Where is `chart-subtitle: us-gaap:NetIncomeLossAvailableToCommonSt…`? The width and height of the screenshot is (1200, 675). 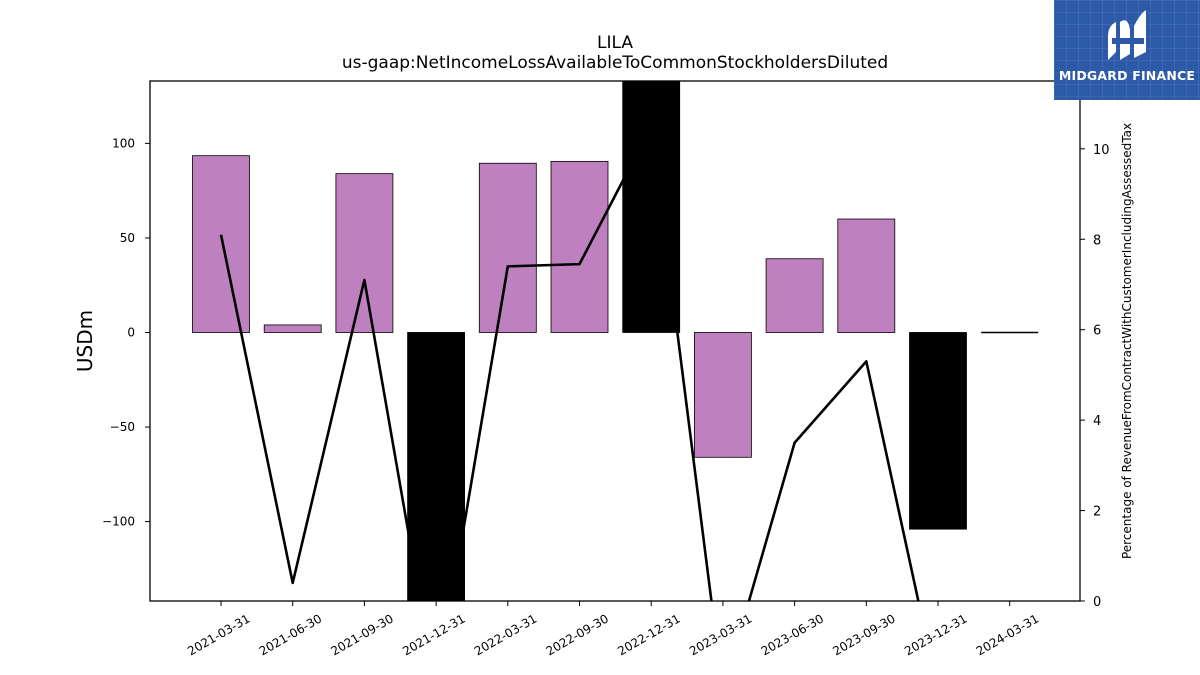
chart-subtitle: us-gaap:NetIncomeLossAvailableToCommonSt… is located at coordinates (615, 63).